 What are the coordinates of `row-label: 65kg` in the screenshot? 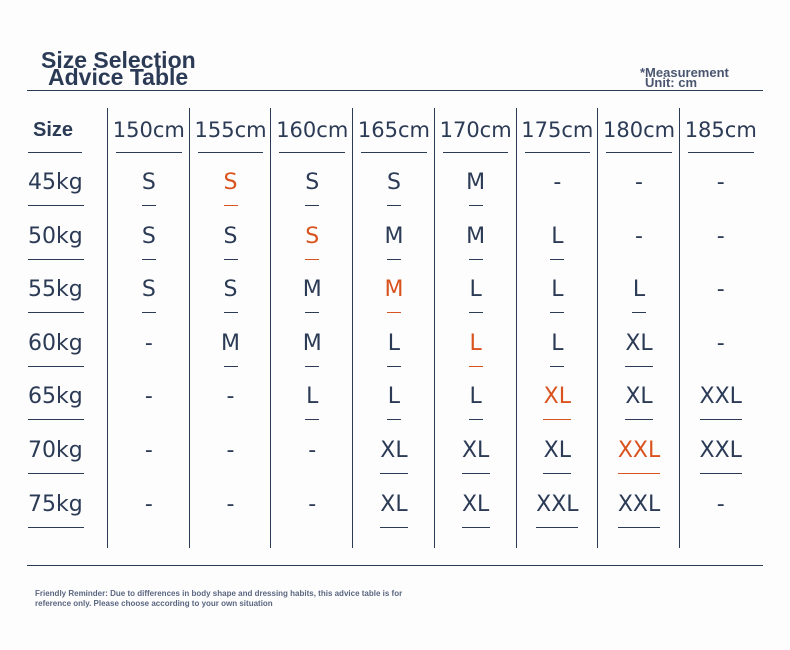 It's located at (55, 397).